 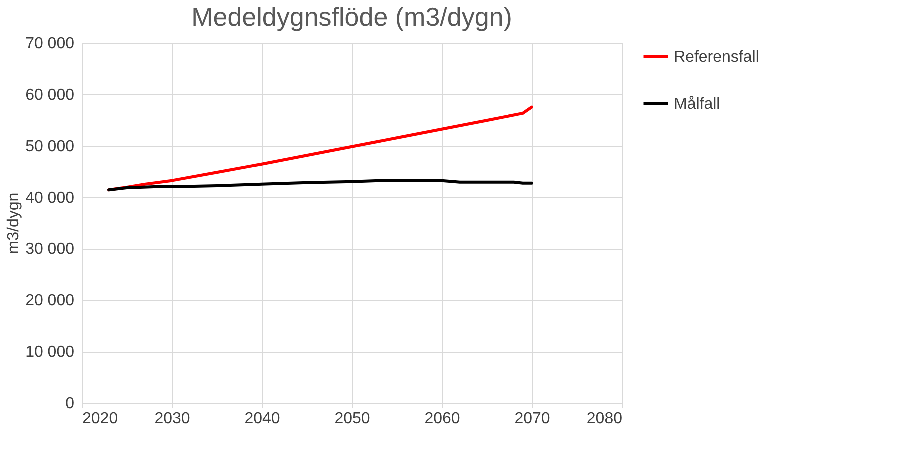 What do you see at coordinates (50, 249) in the screenshot?
I see `y-tick-label: 30 000` at bounding box center [50, 249].